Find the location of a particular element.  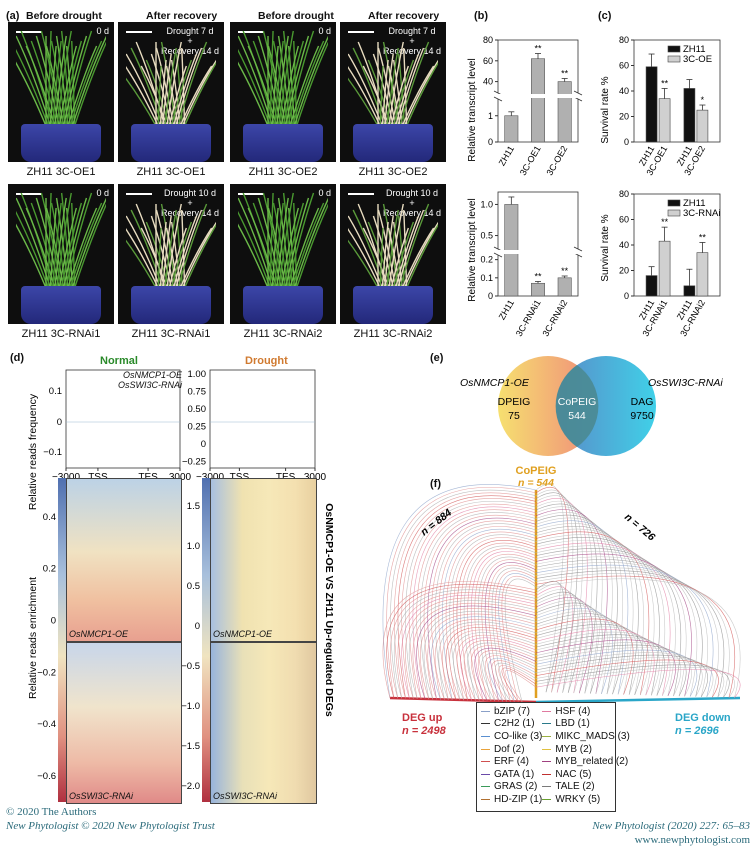

c-bottom-ylabel: Survival rate % is located at coordinates (605, 247).